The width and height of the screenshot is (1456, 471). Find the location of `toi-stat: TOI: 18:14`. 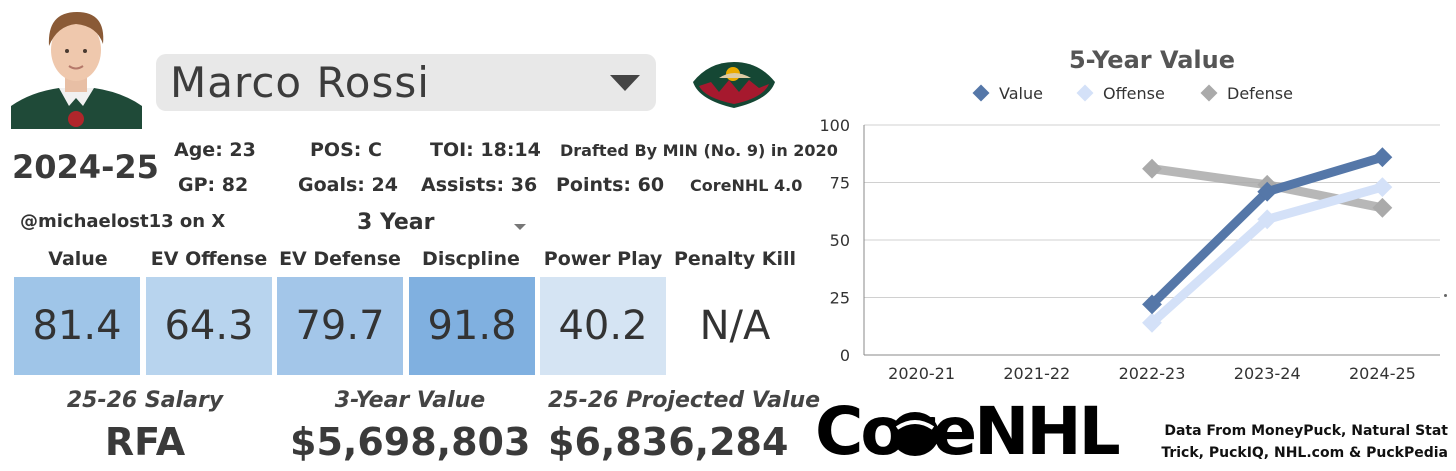

toi-stat: TOI: 18:14 is located at coordinates (485, 150).